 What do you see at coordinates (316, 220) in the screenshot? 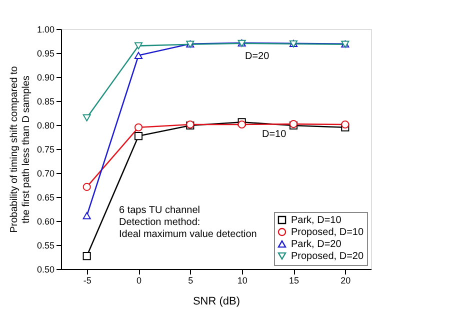
I see `legend-label: Park, D=10` at bounding box center [316, 220].